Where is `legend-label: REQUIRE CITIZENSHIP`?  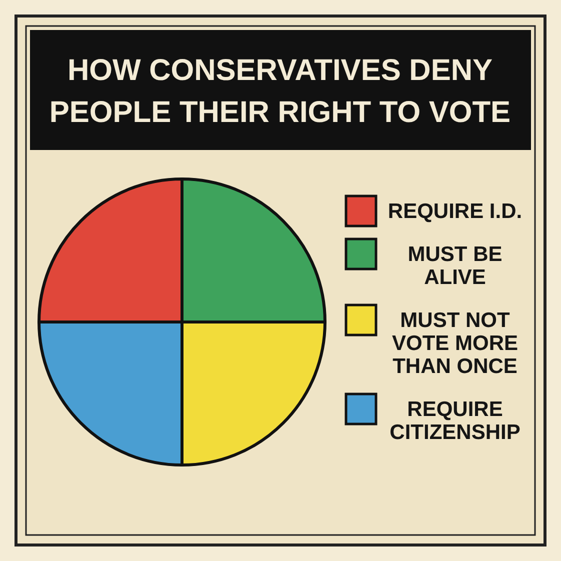
legend-label: REQUIRE CITIZENSHIP is located at coordinates (455, 421).